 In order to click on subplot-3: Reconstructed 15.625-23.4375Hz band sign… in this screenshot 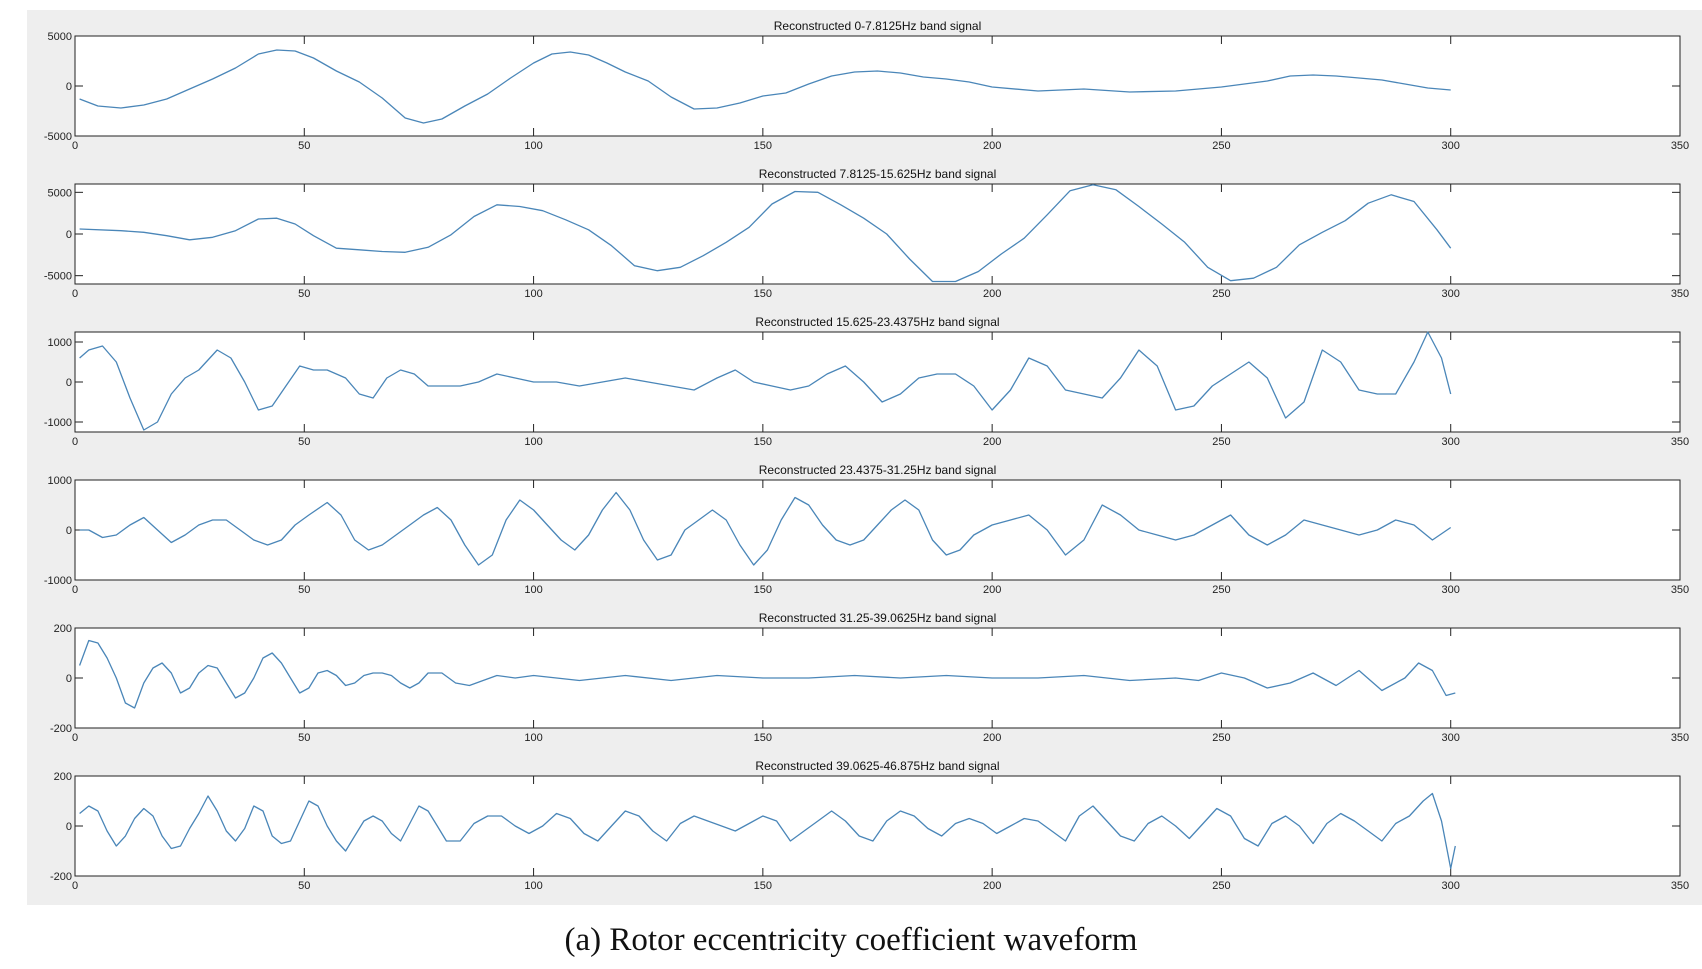, I will do `click(866, 381)`.